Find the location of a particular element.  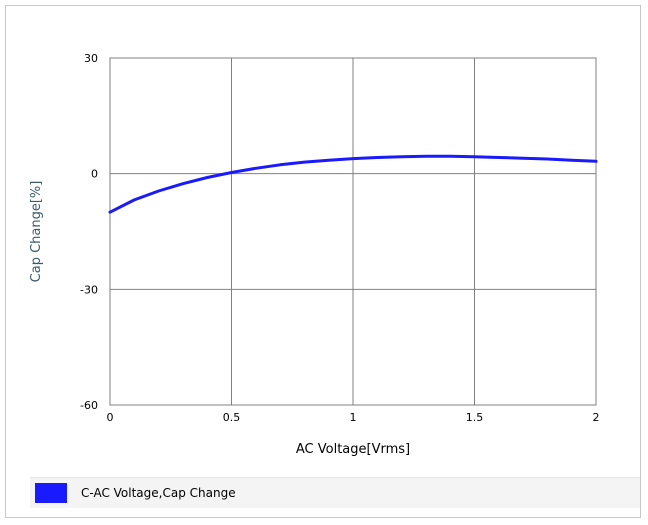

legend-swatch is located at coordinates (51, 493).